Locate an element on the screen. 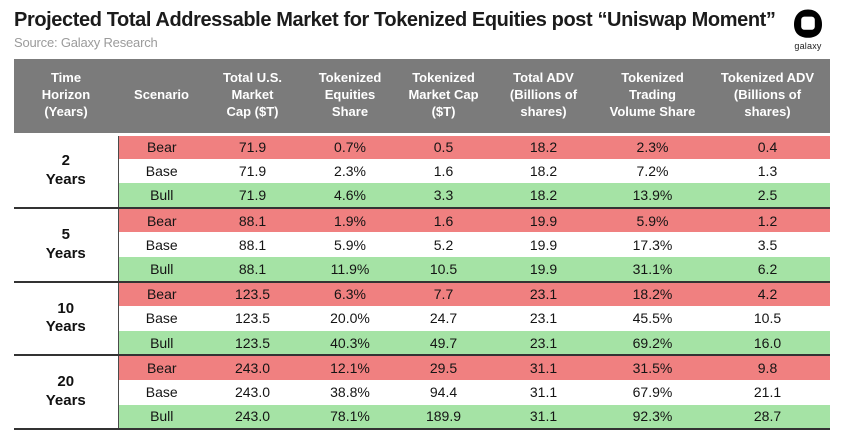 Image resolution: width=844 pixels, height=442 pixels. value-cell: 0.7% is located at coordinates (350, 146).